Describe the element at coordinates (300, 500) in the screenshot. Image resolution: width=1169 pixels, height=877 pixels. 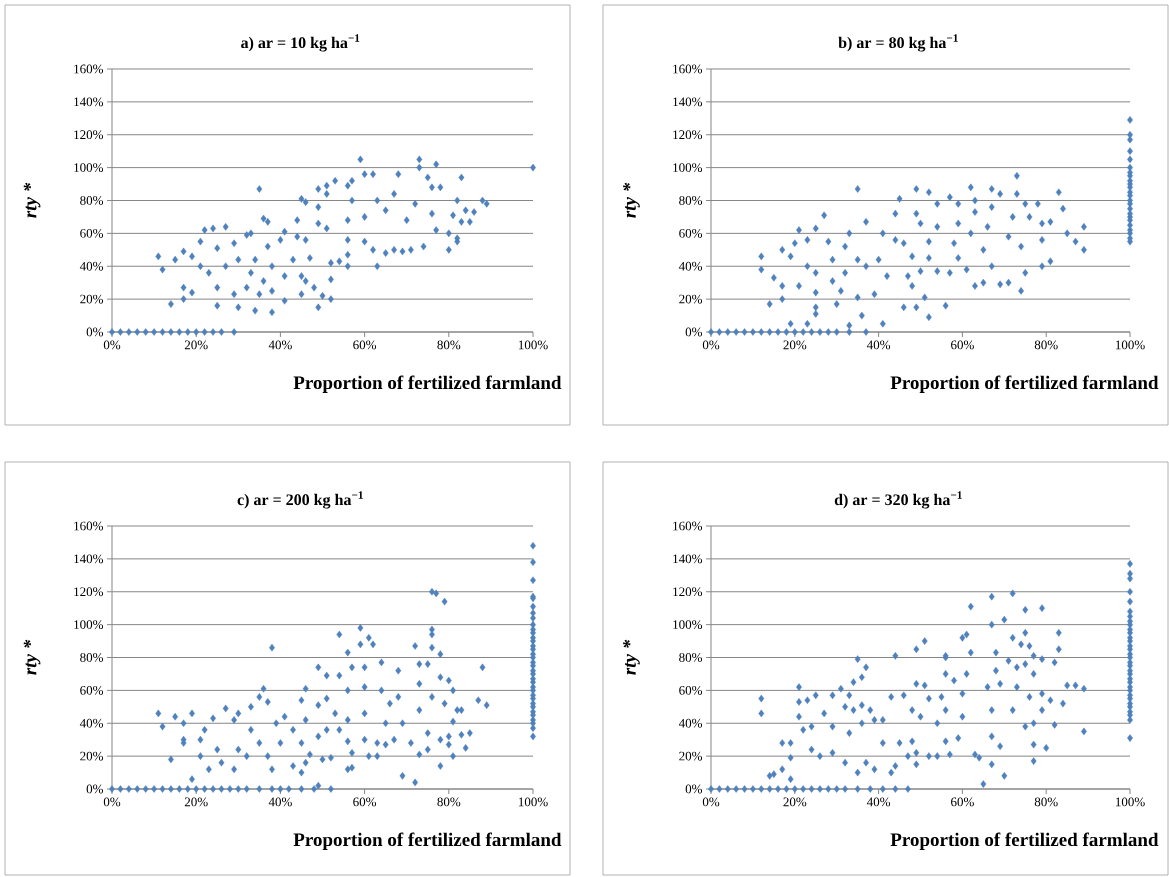
I see `chart-title: c) ar = 200 kg ha$^{−1}$` at that location.